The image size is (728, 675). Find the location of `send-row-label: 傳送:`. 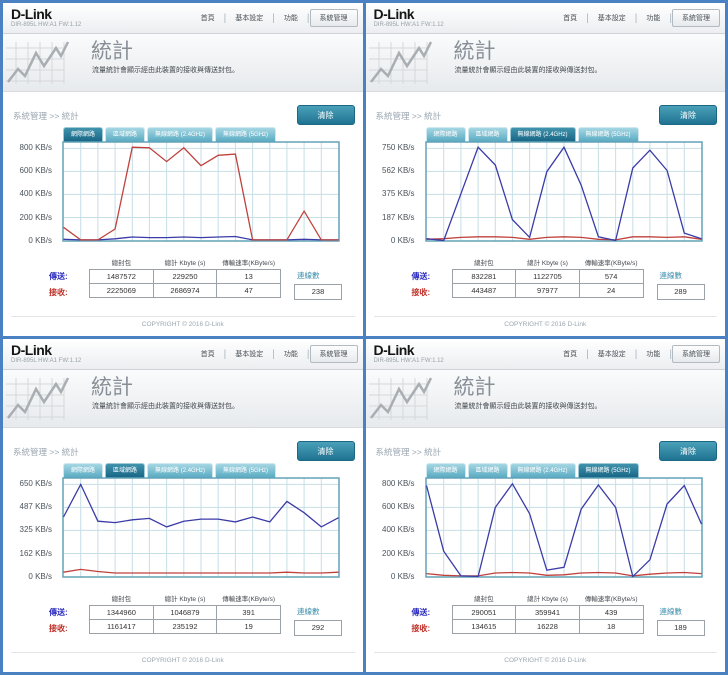

send-row-label: 傳送: is located at coordinates (421, 612).